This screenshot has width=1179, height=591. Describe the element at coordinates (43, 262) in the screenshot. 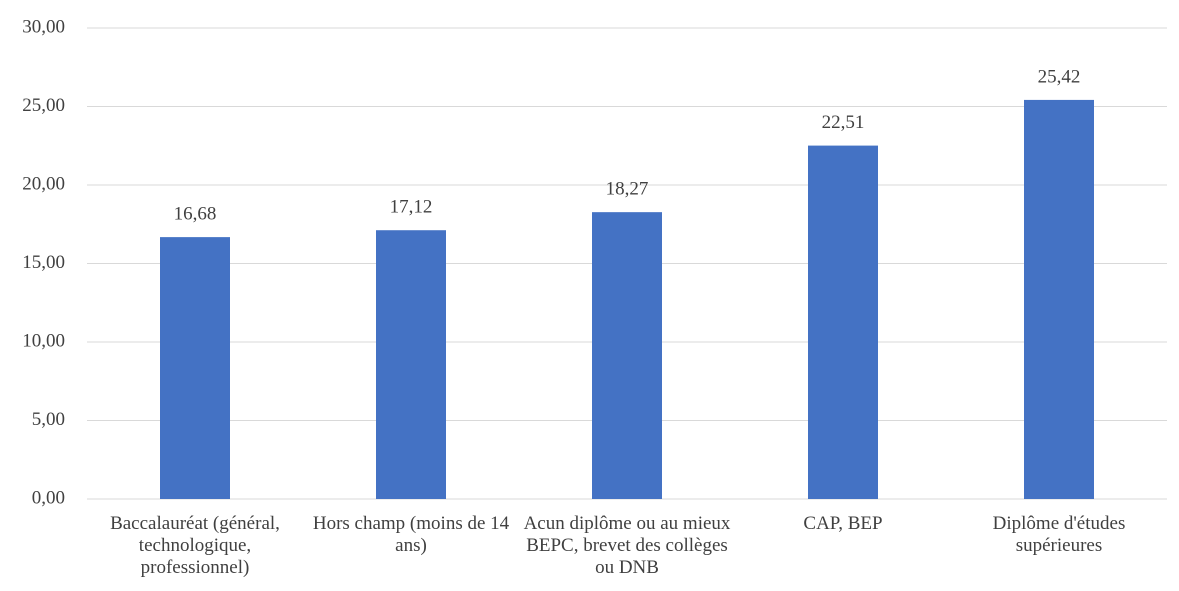

I see `y-tick-label: 15,00` at that location.